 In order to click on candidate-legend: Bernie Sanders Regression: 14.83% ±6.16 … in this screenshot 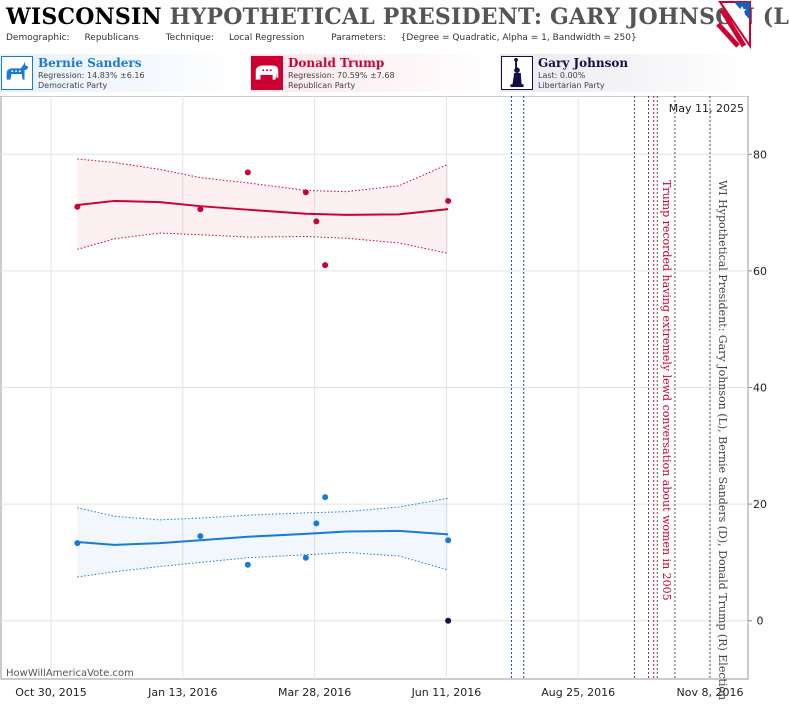, I will do `click(374, 74)`.